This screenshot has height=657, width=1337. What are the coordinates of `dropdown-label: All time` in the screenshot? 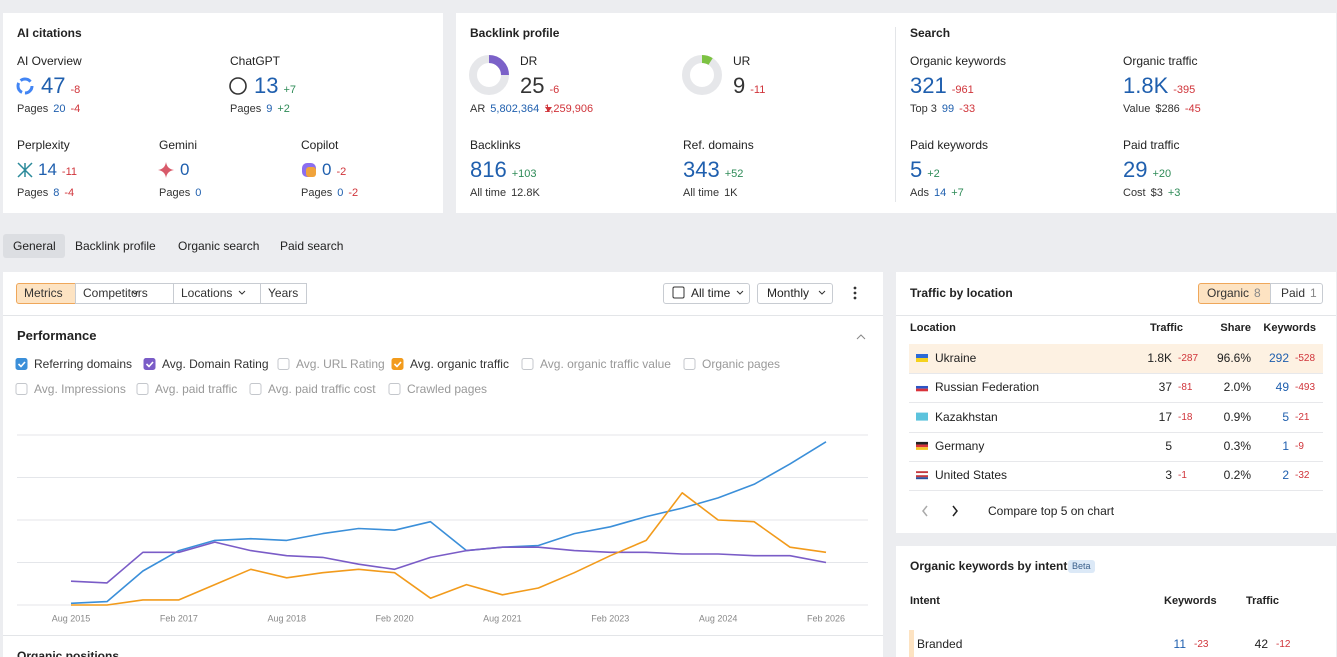 It's located at (711, 293).